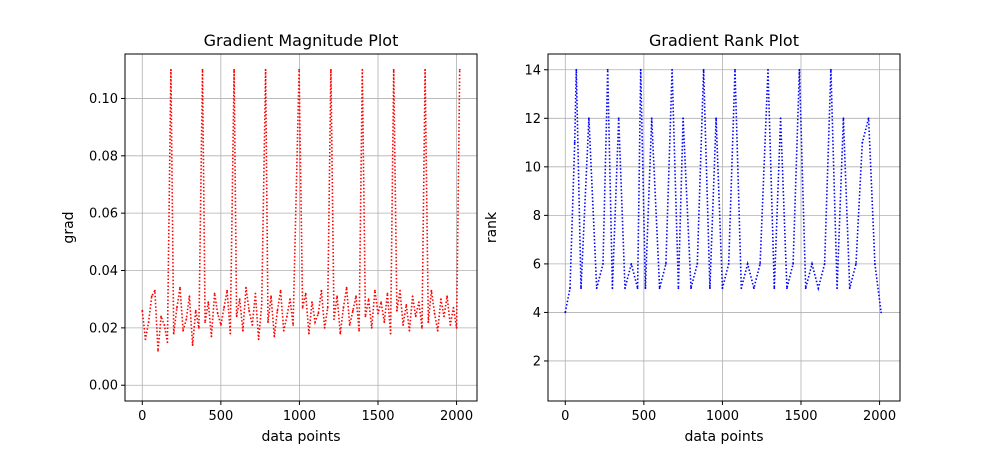 Image resolution: width=1000 pixels, height=450 pixels. I want to click on y-tick-label: 0.10, so click(103, 99).